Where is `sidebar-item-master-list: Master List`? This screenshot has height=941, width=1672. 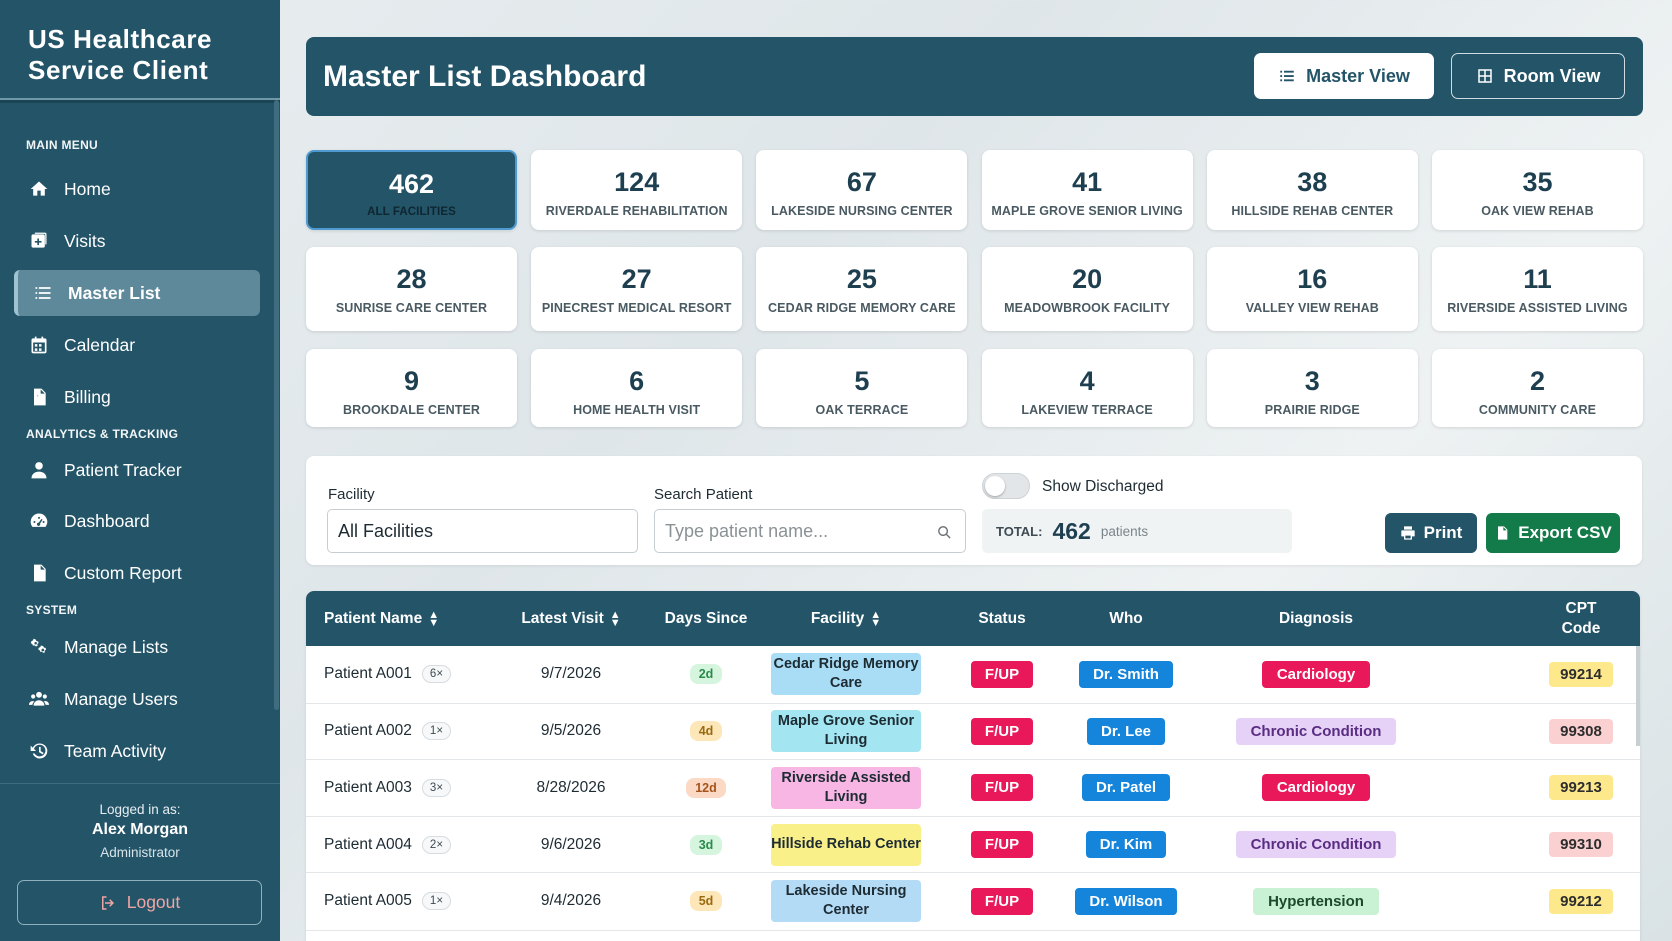 sidebar-item-master-list: Master List is located at coordinates (137, 293).